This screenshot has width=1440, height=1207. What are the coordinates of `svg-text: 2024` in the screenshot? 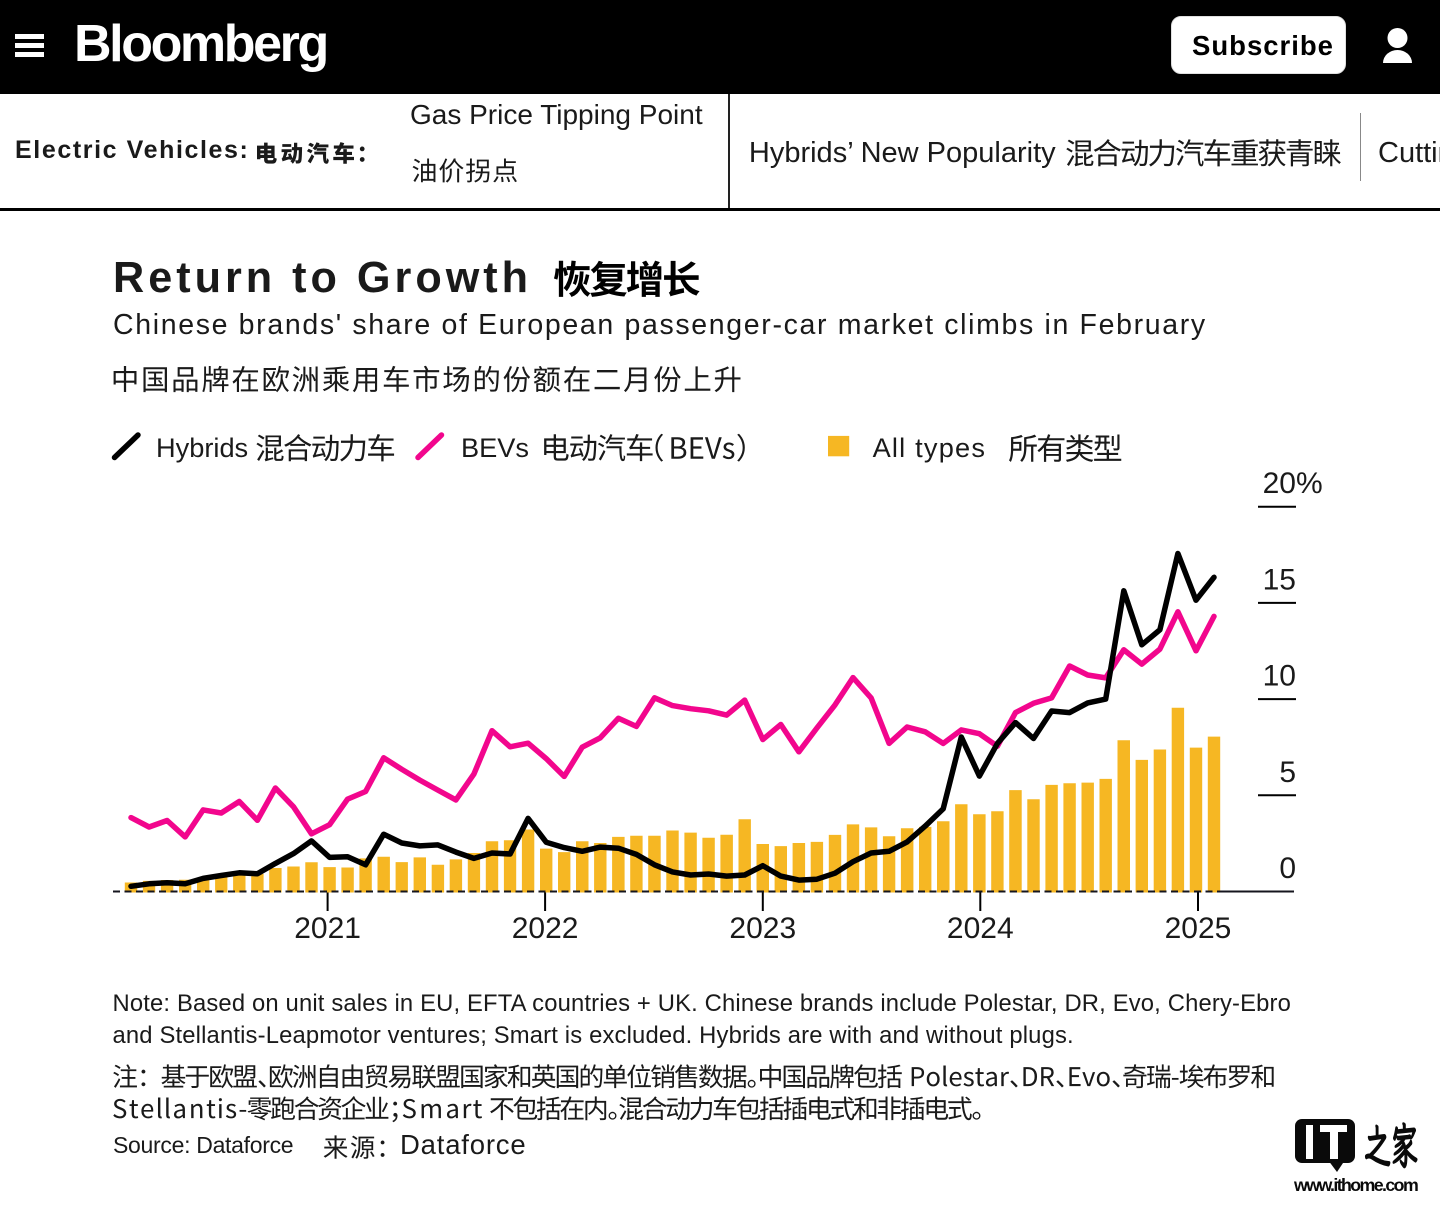 It's located at (980, 928).